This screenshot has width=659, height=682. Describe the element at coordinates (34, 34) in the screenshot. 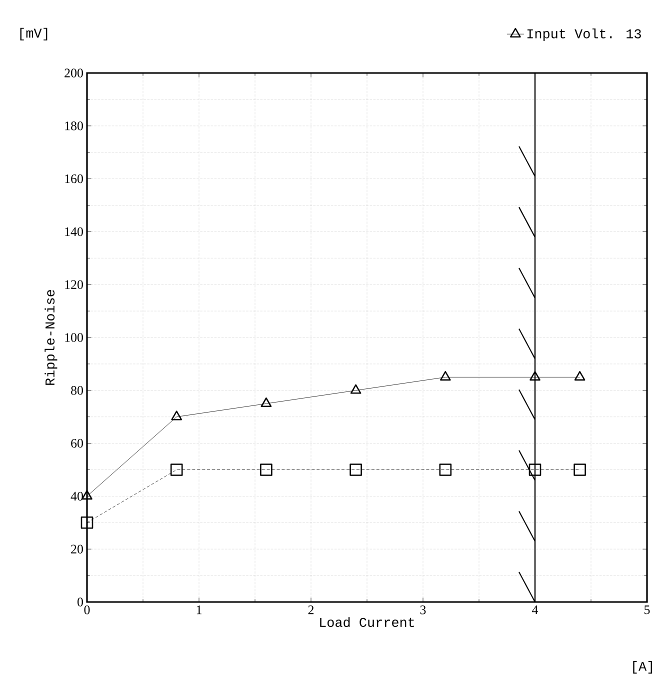

I see `text: [mV]` at that location.